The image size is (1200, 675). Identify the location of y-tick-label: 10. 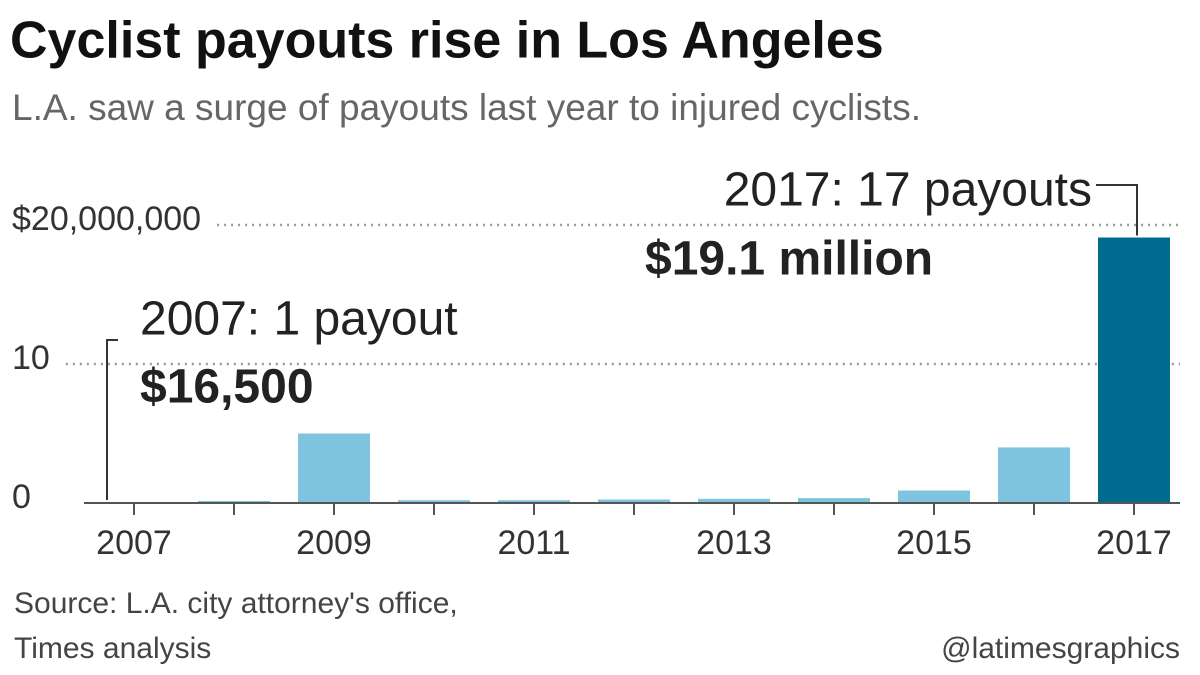
(31, 358).